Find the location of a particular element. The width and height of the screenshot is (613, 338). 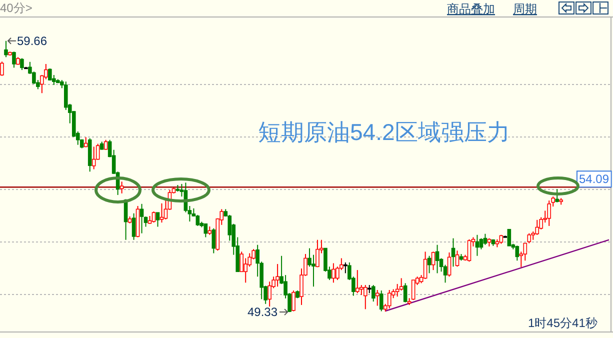

text: 商品叠加 is located at coordinates (471, 9).